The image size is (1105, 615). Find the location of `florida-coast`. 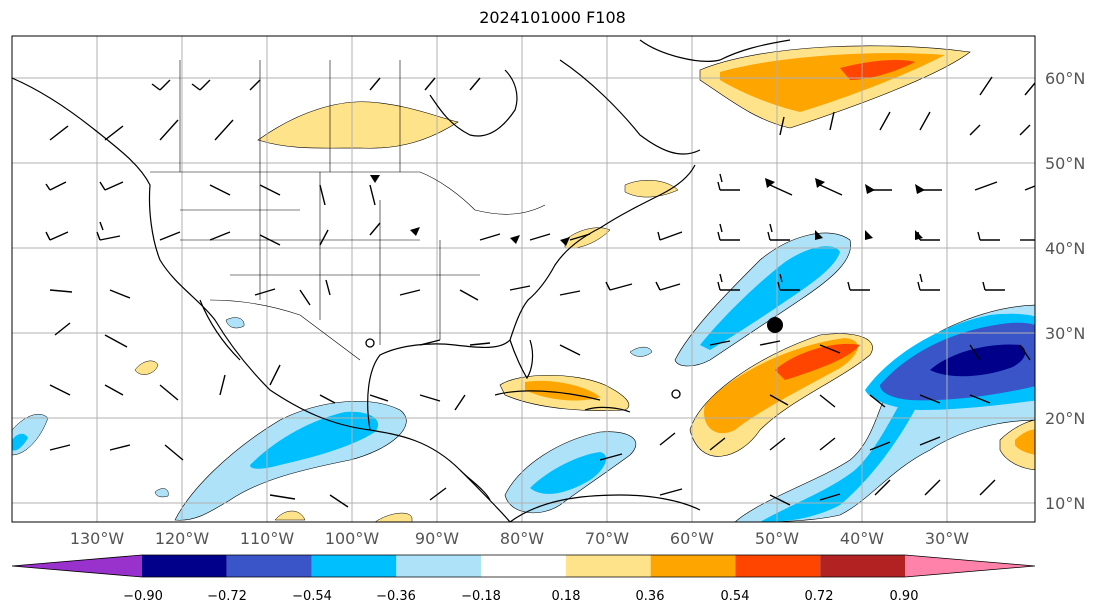

florida-coast is located at coordinates (521, 359).